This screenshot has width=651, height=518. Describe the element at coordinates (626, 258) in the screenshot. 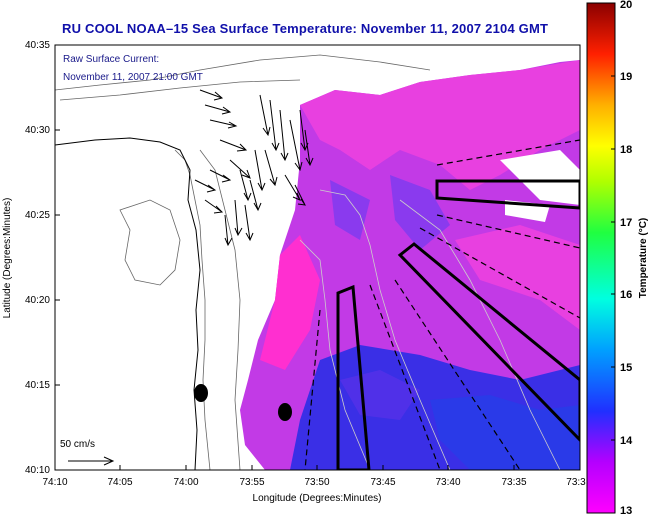

I see `colorbar-tick-labels: 20 19 18 17 16 15 14 13` at that location.